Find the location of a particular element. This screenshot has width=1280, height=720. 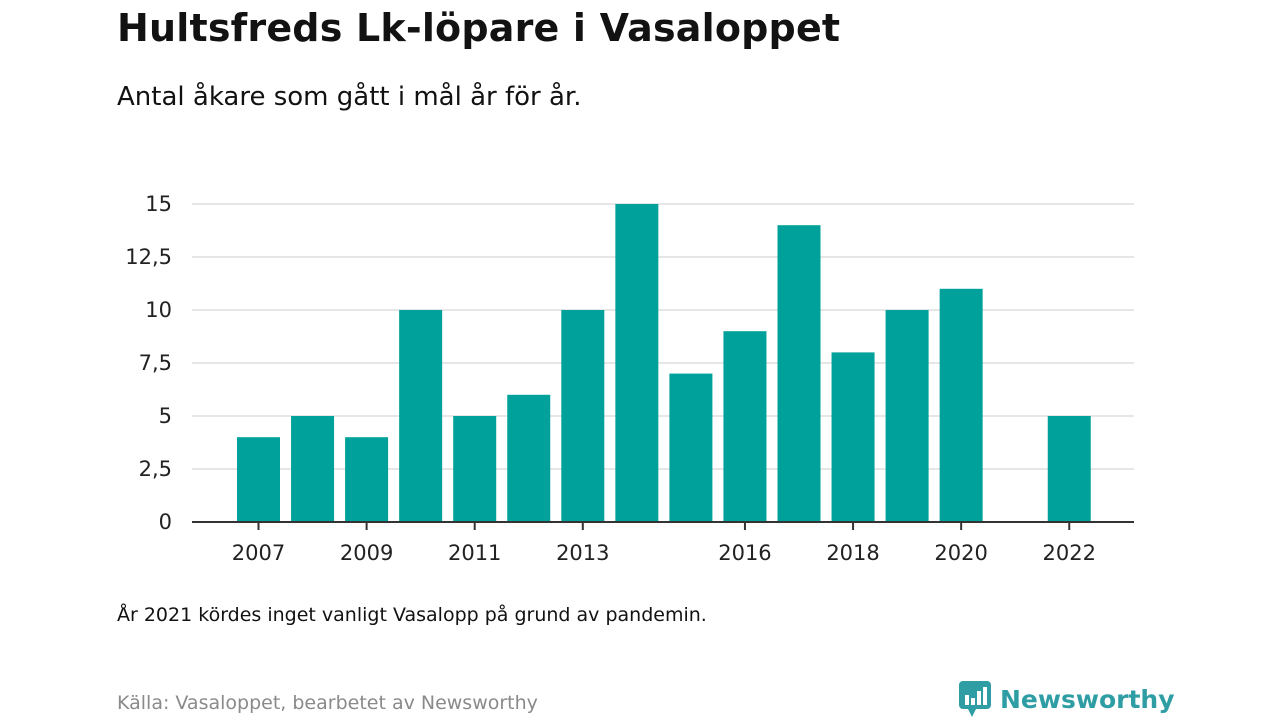

bar-2015 is located at coordinates (691, 447).